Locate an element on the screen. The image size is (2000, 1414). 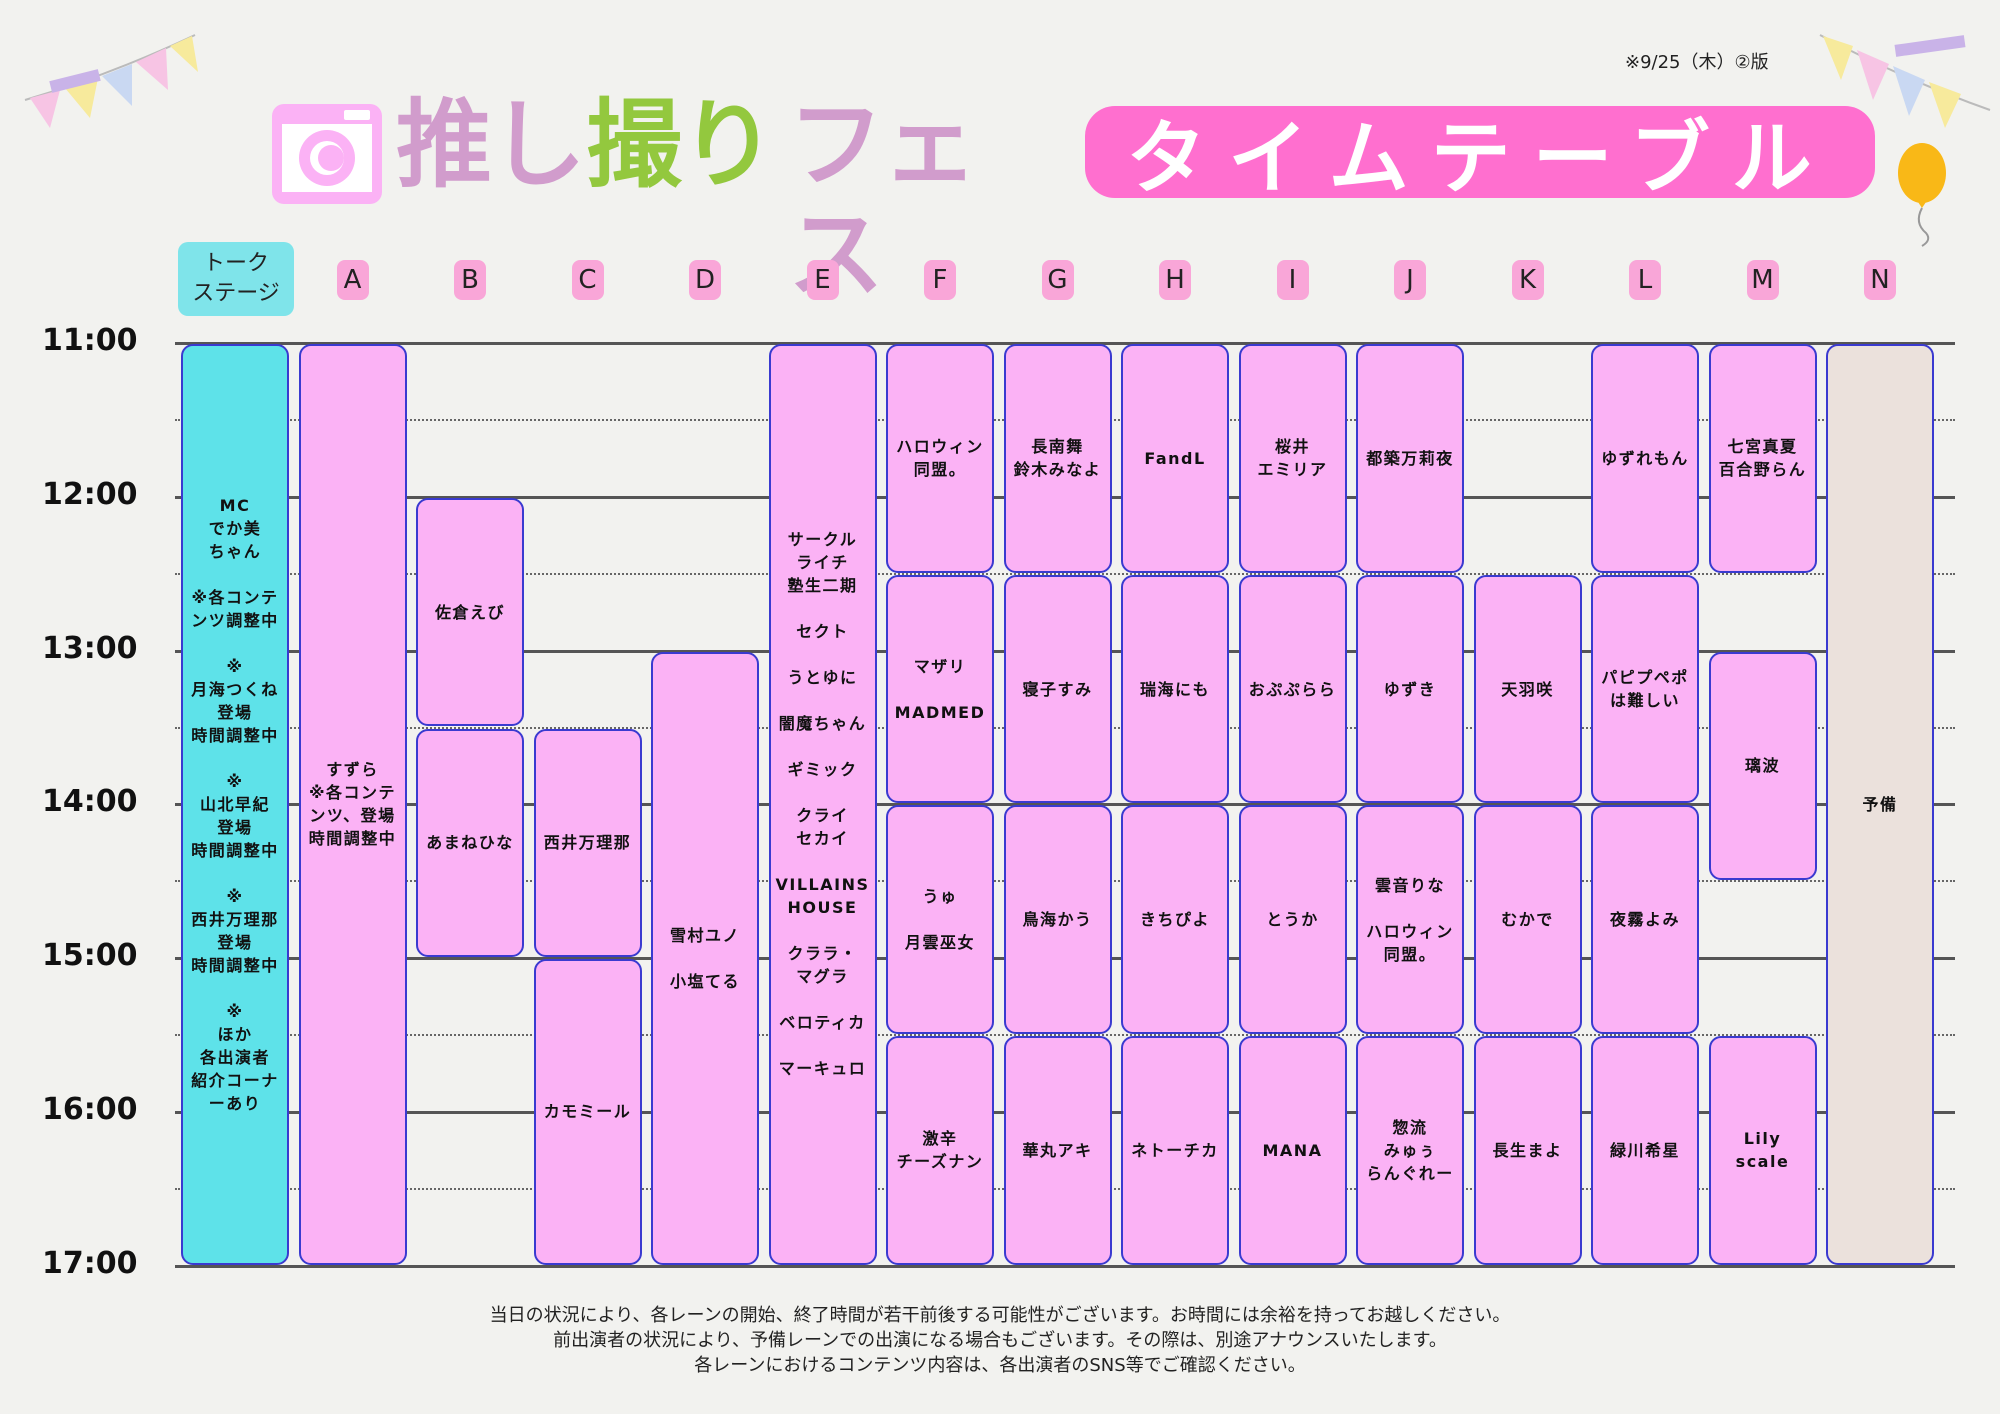
performer-block: 天羽咲 is located at coordinates (1527, 689).